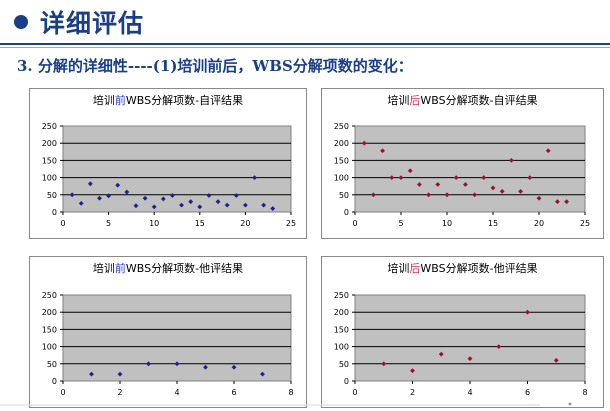 The height and width of the screenshot is (411, 610). I want to click on title-divider, so click(305, 44).